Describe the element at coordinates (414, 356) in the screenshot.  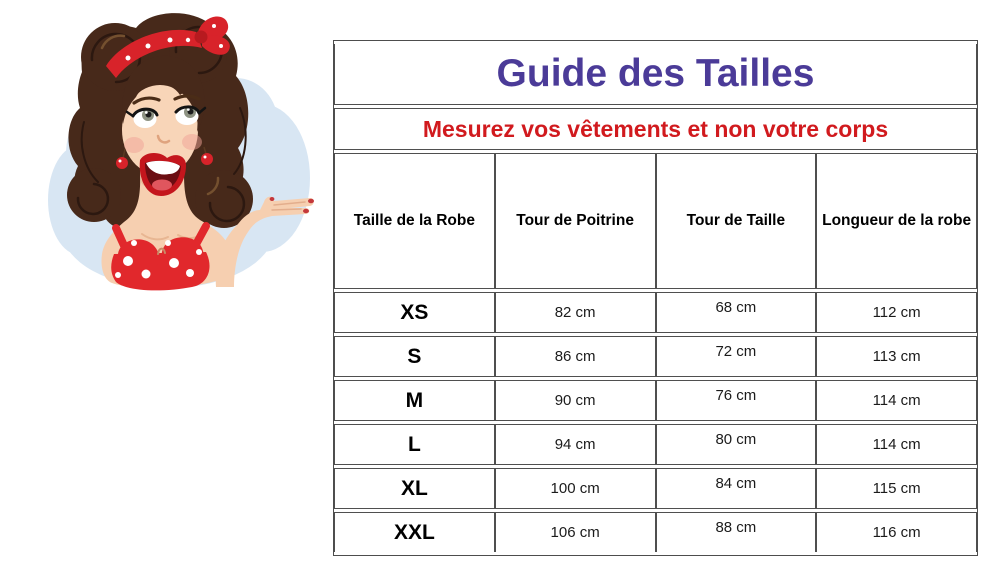
I see `size-value: S` at that location.